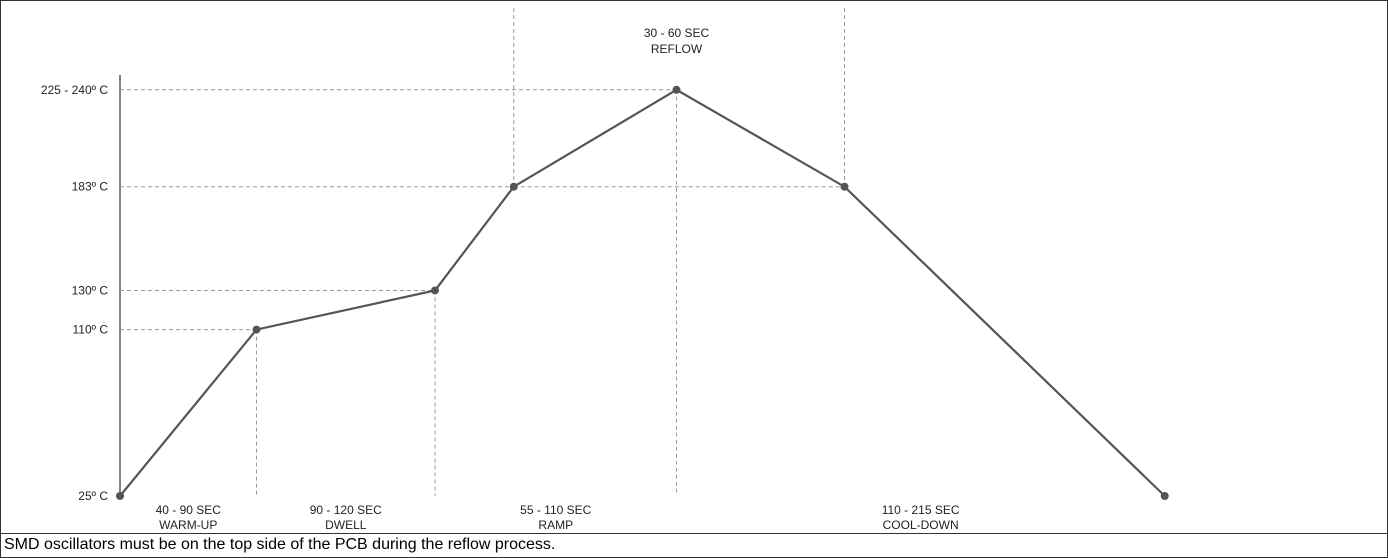 Image resolution: width=1388 pixels, height=558 pixels. What do you see at coordinates (921, 525) in the screenshot?
I see `phase-name-3: COOL-DOWN` at bounding box center [921, 525].